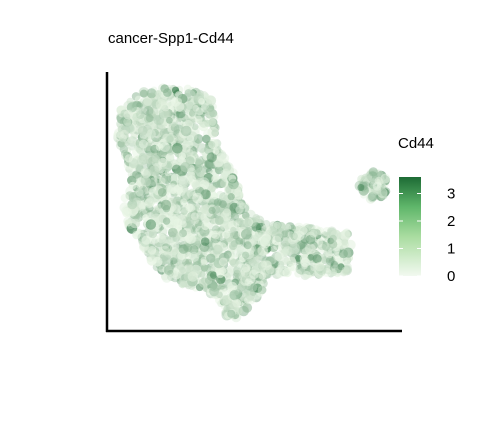  I want to click on colorbar-tick-label: 2, so click(451, 221).